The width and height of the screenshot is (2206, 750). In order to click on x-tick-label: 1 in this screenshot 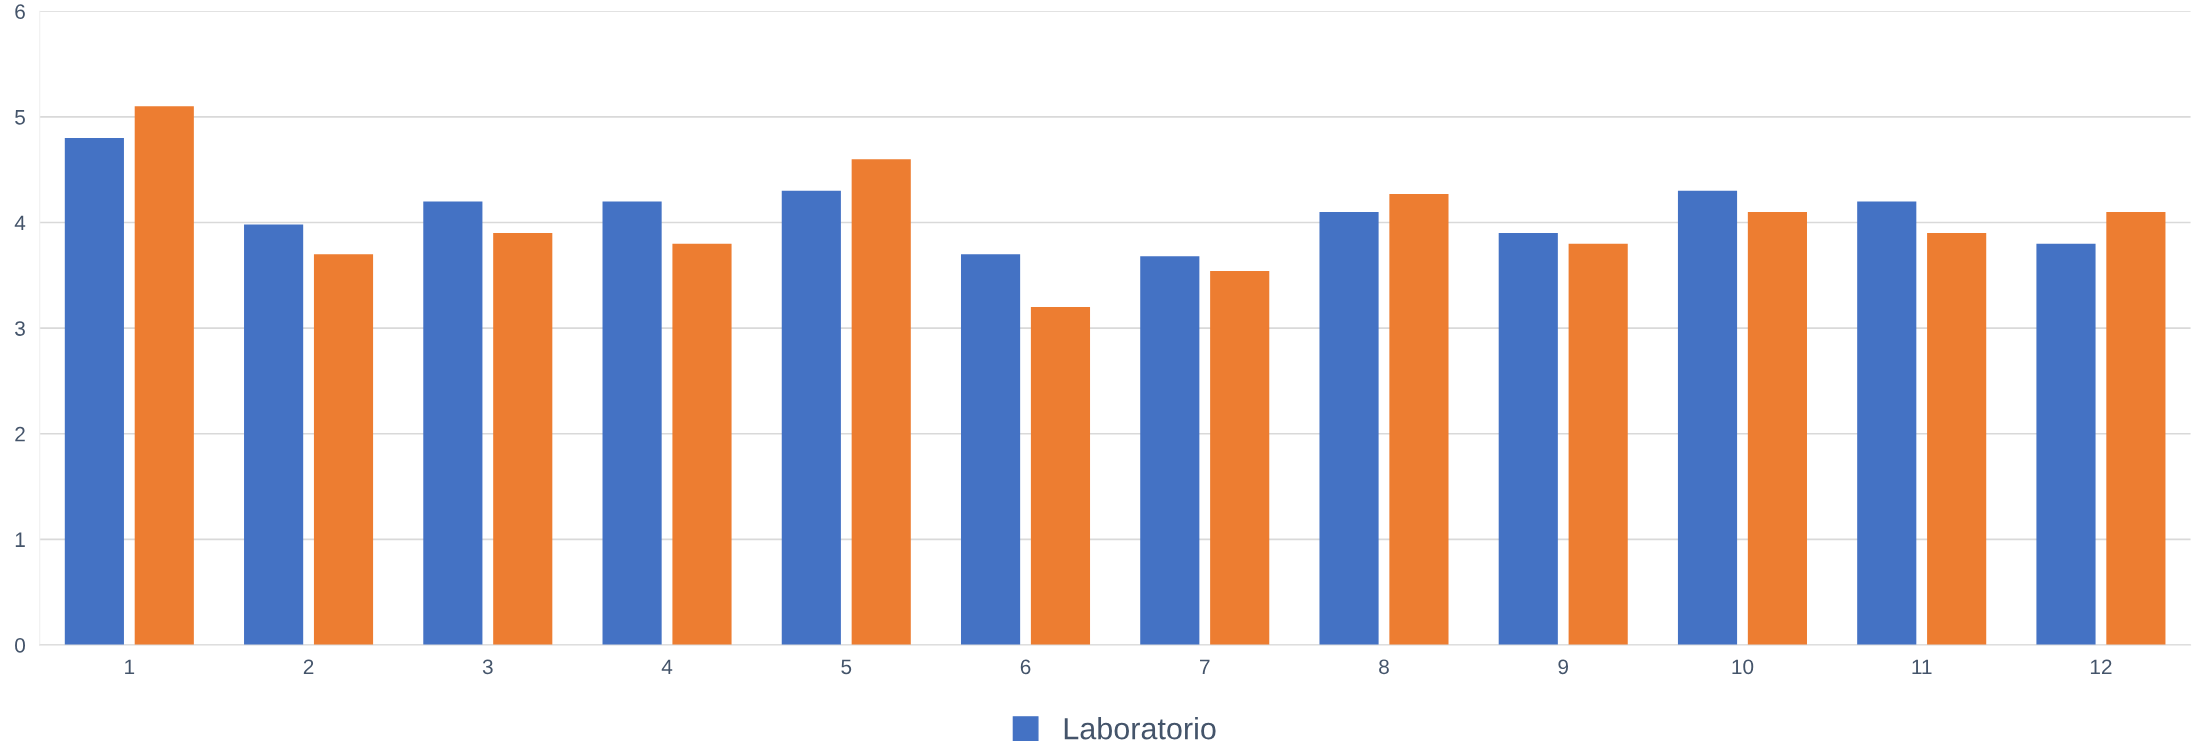, I will do `click(130, 666)`.